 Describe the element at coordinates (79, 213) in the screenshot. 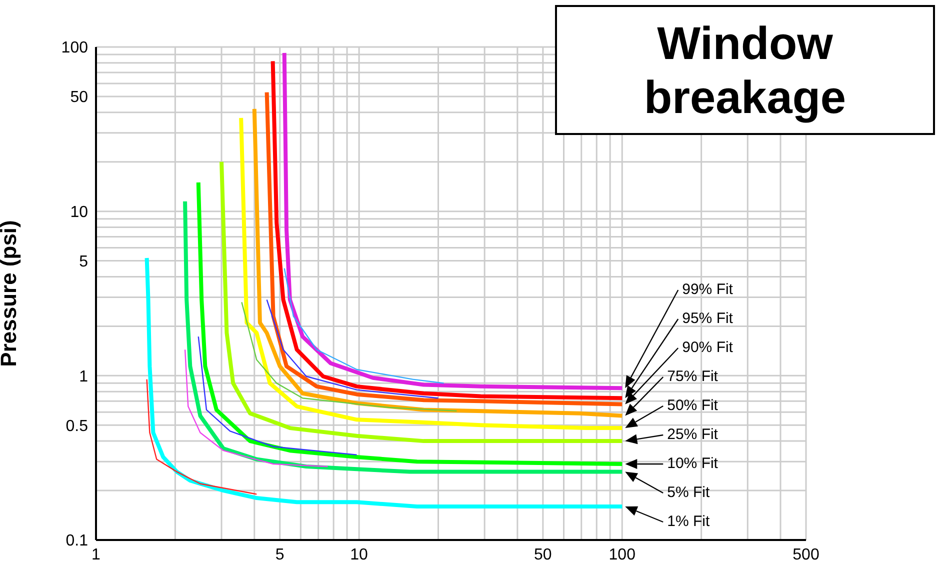

I see `y-tick-label: 10` at that location.